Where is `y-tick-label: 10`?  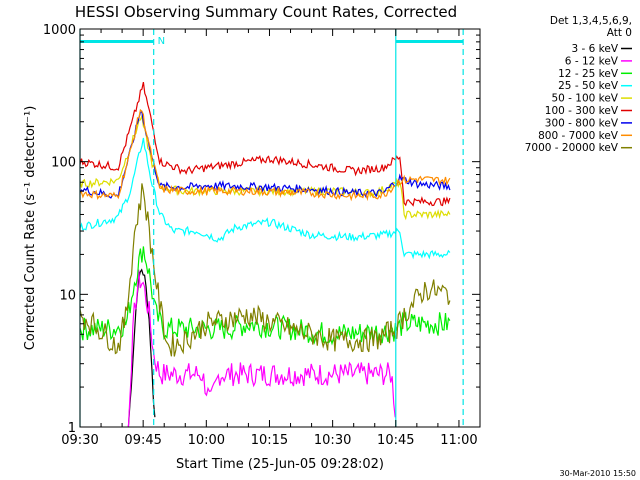 y-tick-label: 10 is located at coordinates (67, 295).